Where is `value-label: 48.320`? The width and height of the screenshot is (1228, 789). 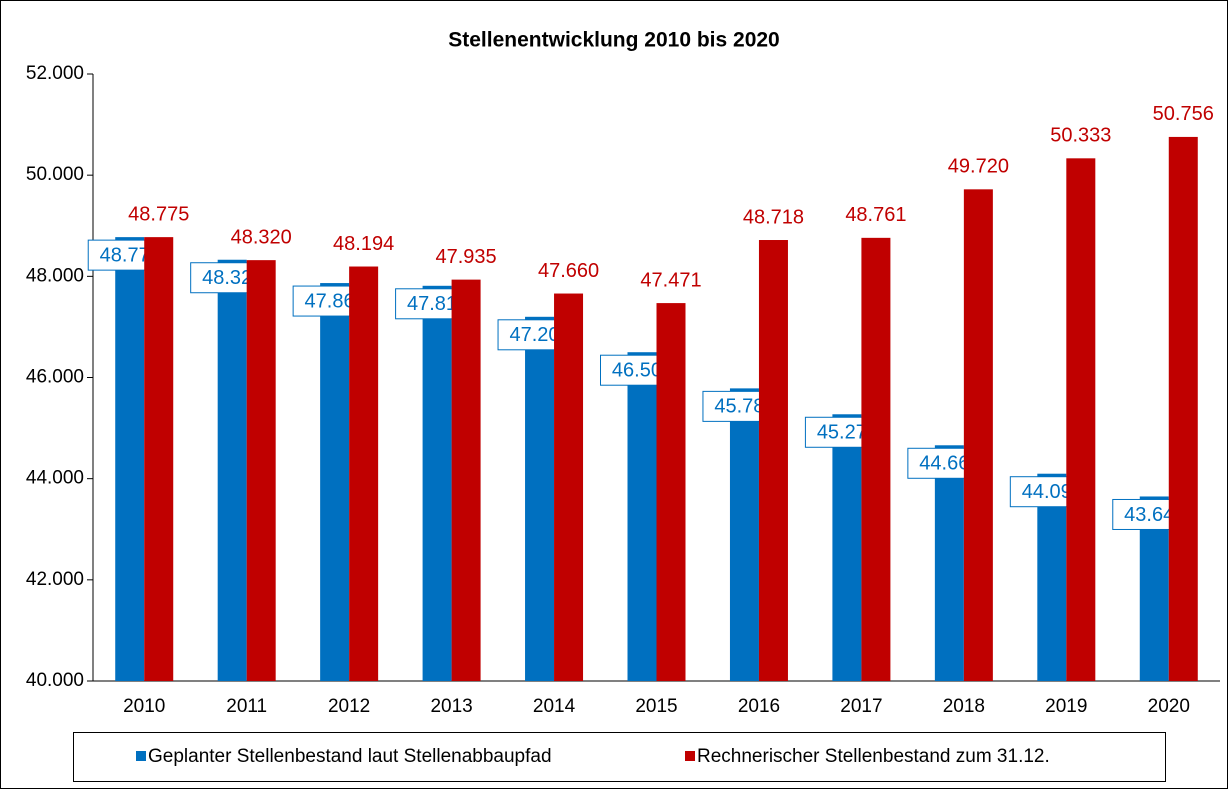
value-label: 48.320 is located at coordinates (261, 237).